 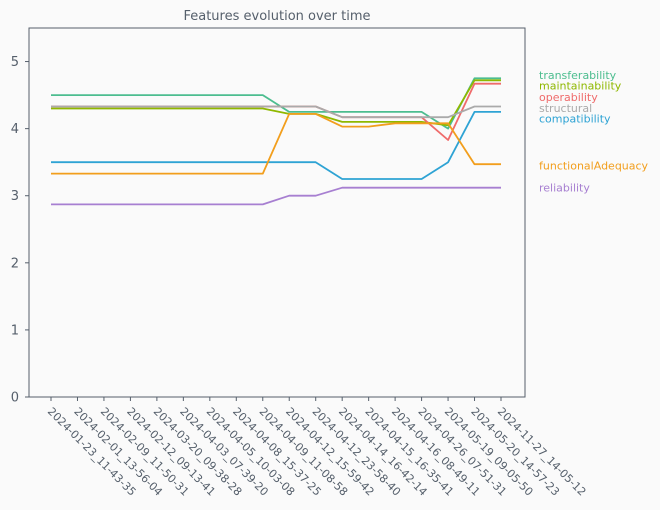 I want to click on y-tick-label: 2, so click(x=15, y=263).